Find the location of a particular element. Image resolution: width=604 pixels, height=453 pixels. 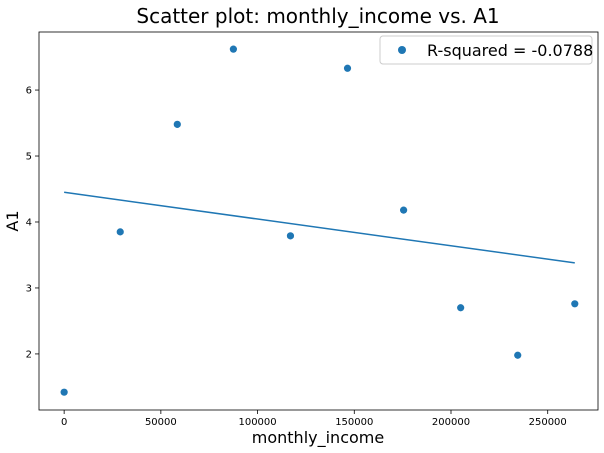

legend-box is located at coordinates (486, 50).